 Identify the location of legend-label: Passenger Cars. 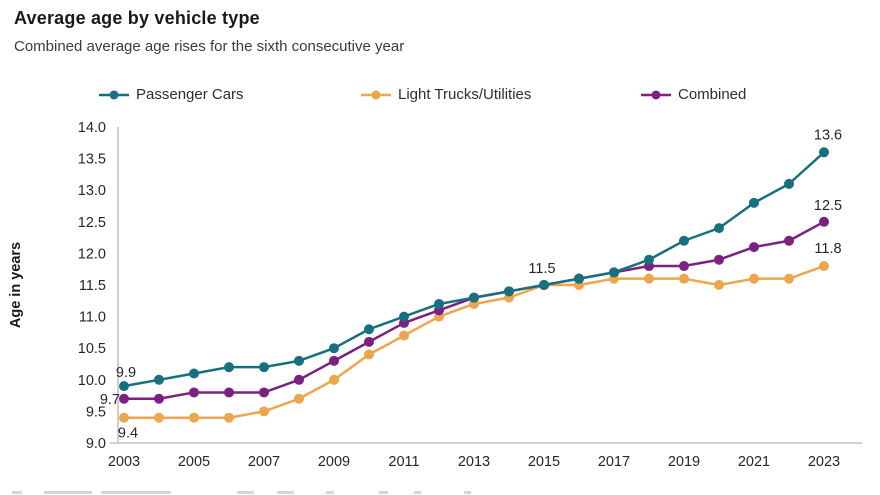
(190, 94).